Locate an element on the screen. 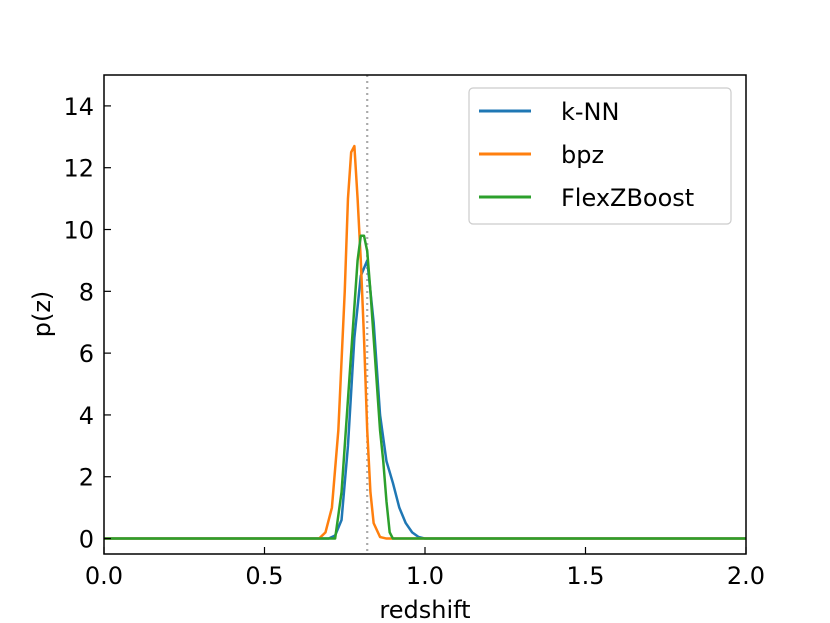  y-tick-label: 8 is located at coordinates (86, 292).